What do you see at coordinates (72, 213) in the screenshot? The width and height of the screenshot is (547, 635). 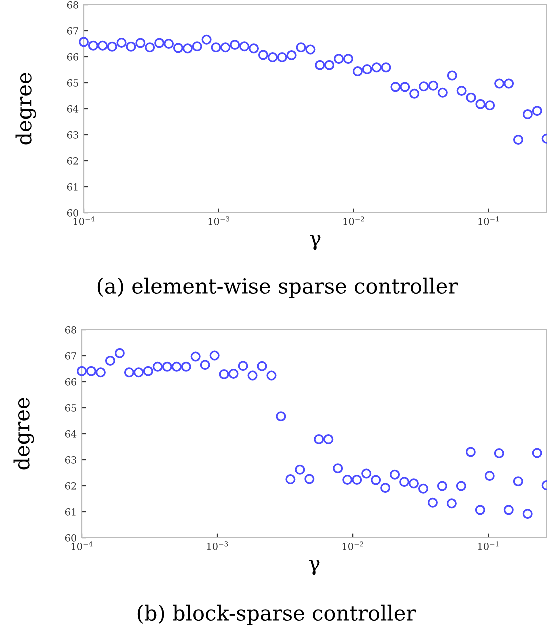 I see `y-tick-label: 60` at bounding box center [72, 213].